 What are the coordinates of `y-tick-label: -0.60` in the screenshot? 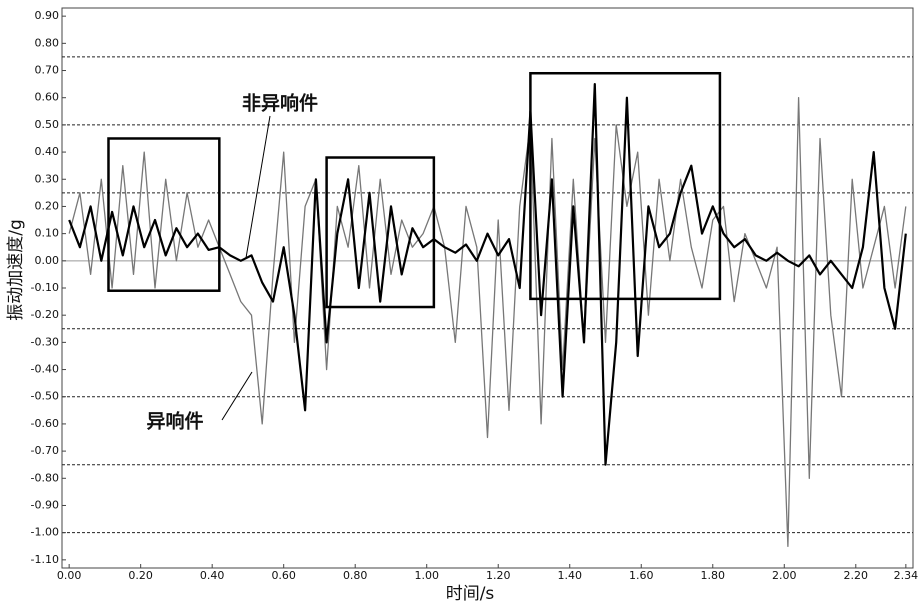 It's located at (45, 423).